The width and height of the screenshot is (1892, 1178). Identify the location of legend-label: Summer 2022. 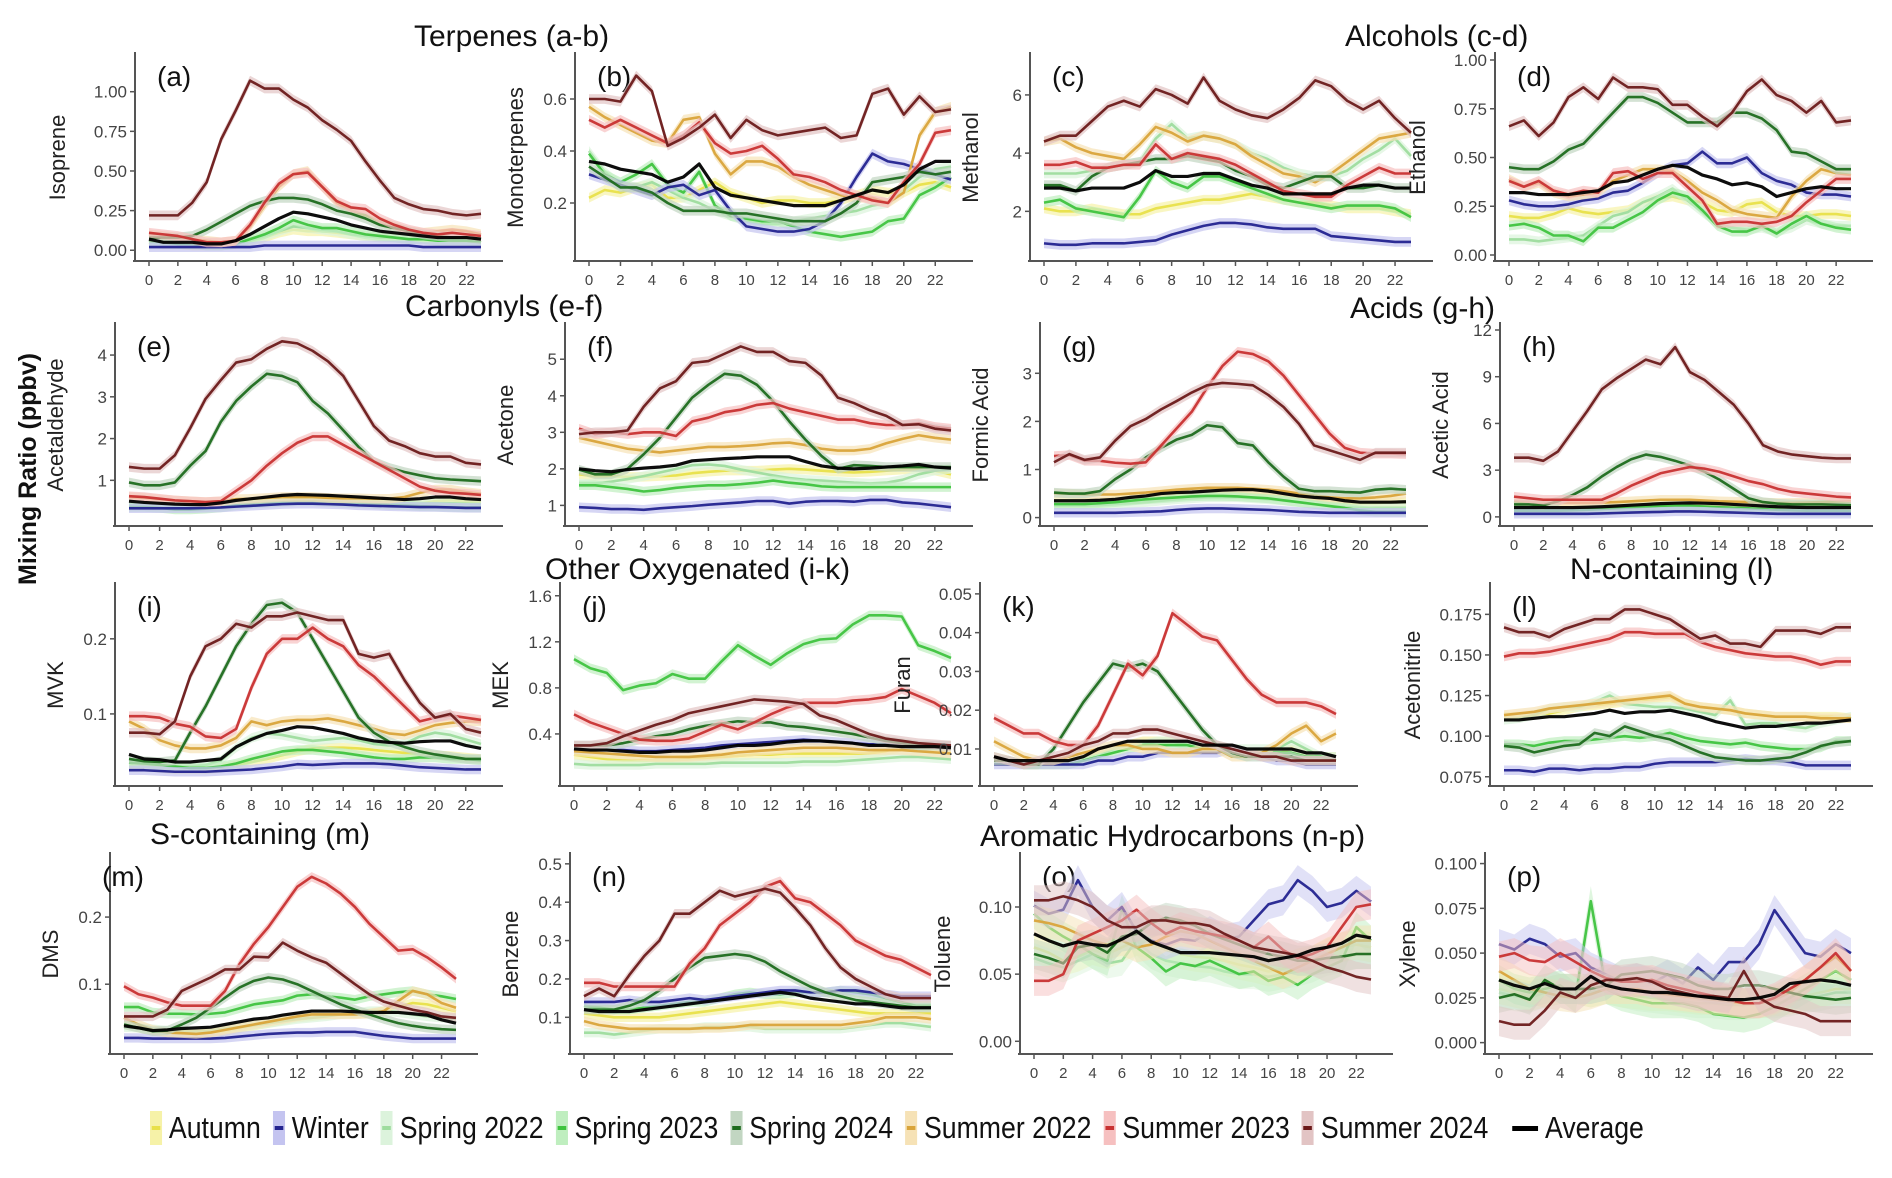
(1007, 1127).